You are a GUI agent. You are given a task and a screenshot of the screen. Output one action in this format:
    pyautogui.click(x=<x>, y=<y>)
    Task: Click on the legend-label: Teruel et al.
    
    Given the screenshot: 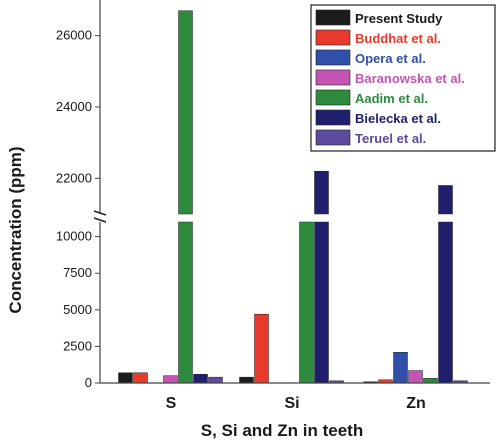 What is the action you would take?
    pyautogui.click(x=390, y=138)
    